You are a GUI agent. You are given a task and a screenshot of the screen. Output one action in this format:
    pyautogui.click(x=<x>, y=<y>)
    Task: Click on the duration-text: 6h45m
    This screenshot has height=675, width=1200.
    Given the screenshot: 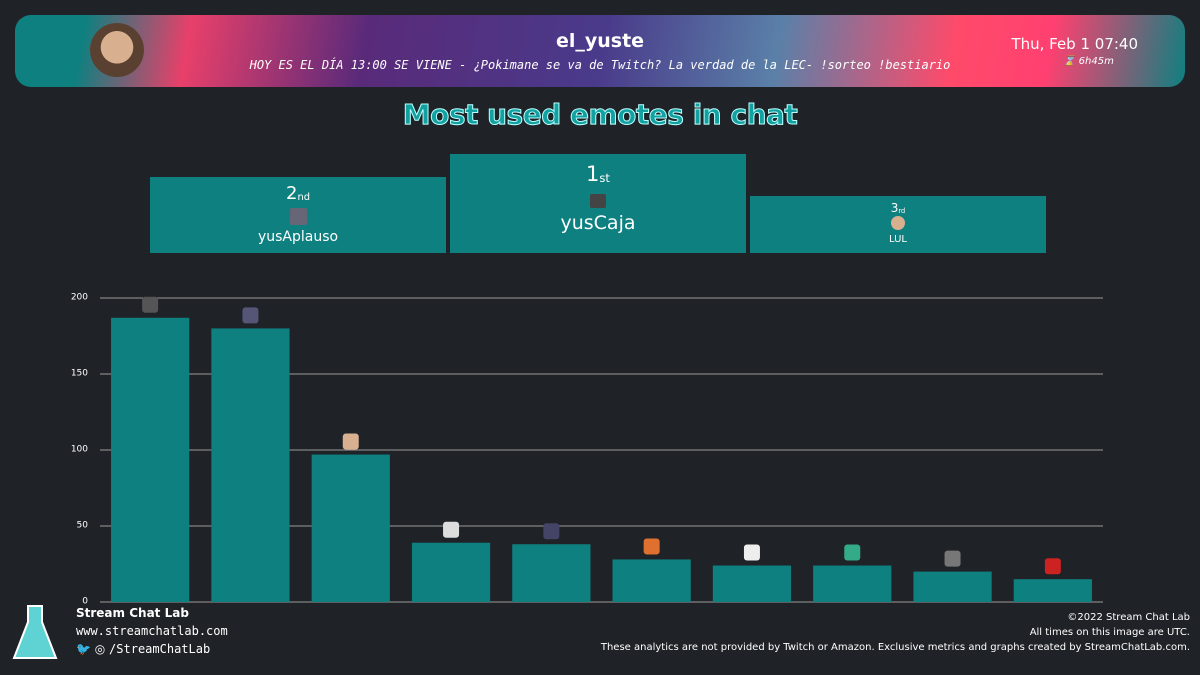 What is the action you would take?
    pyautogui.click(x=1096, y=61)
    